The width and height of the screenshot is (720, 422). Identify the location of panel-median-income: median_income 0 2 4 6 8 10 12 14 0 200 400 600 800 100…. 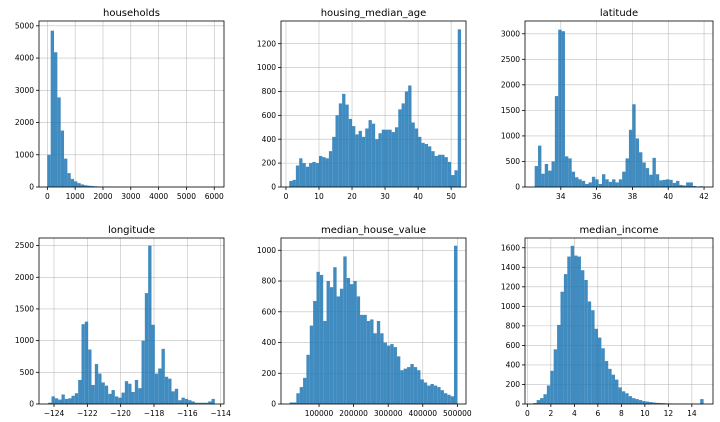
(607, 321).